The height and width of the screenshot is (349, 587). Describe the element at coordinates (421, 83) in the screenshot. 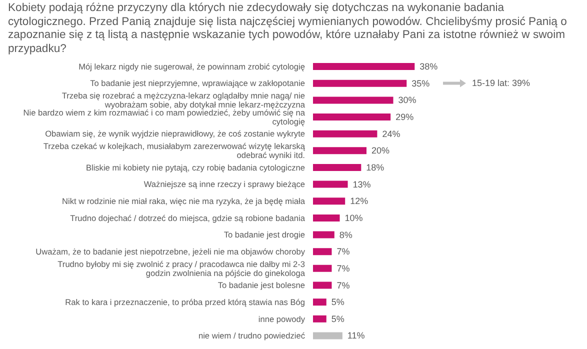

I see `data-label: 35%` at that location.